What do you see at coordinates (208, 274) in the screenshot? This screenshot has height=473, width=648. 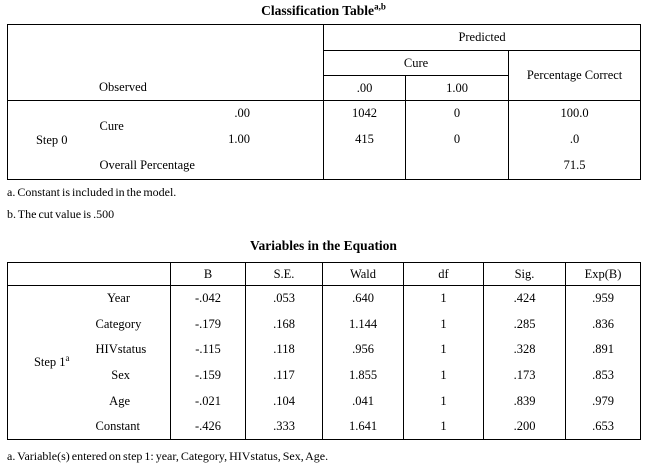 I see `column-header-B: B` at bounding box center [208, 274].